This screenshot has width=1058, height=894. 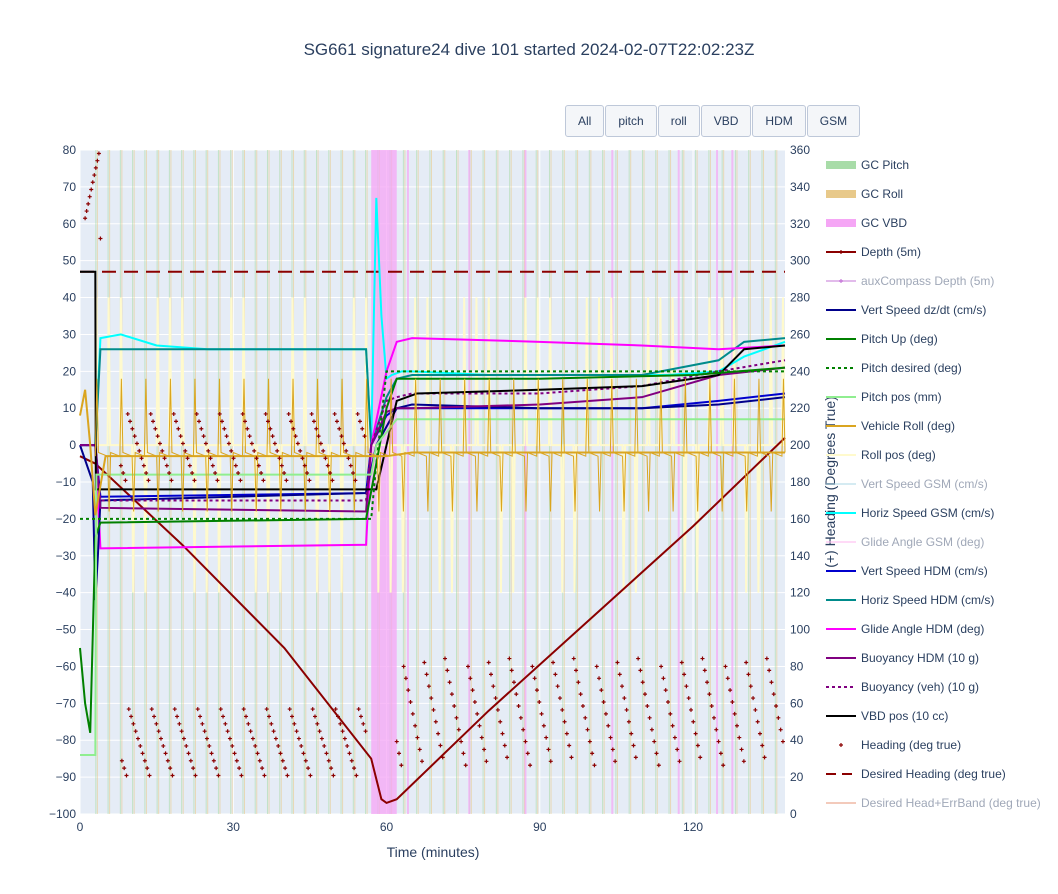 What do you see at coordinates (833, 121) in the screenshot?
I see `gsm-button: GSM` at bounding box center [833, 121].